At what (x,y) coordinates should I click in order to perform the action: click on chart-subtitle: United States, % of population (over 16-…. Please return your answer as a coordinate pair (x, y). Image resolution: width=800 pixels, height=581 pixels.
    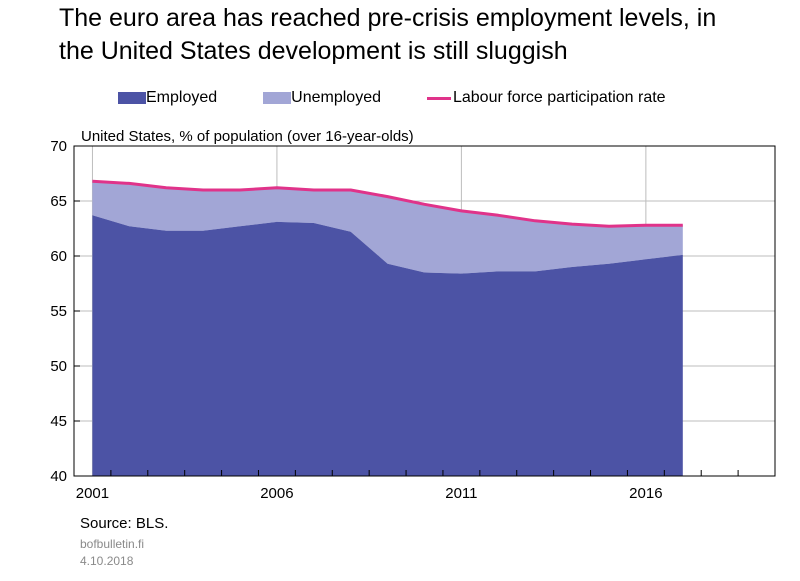
    Looking at the image, I should click on (247, 136).